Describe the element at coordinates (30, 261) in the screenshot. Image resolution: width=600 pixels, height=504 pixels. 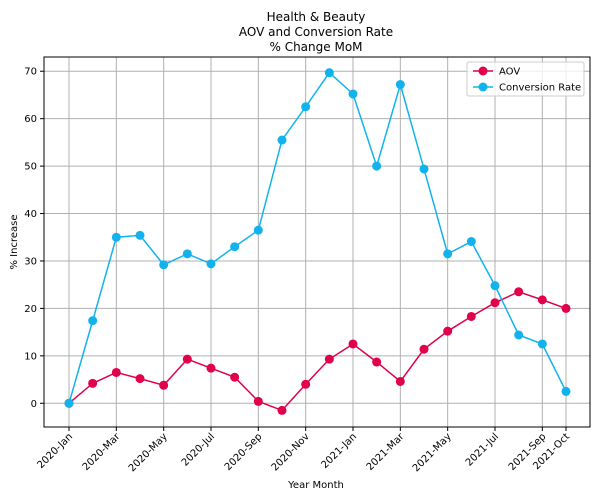
I see `y-tick-label: 30` at that location.